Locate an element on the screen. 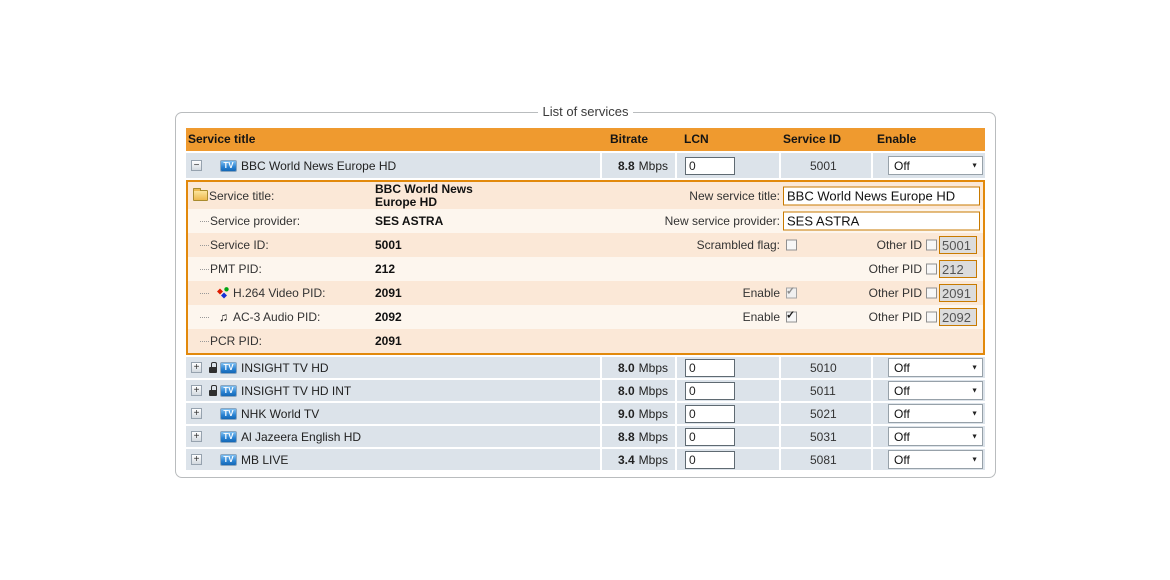  h264-codec-icon is located at coordinates (223, 293).